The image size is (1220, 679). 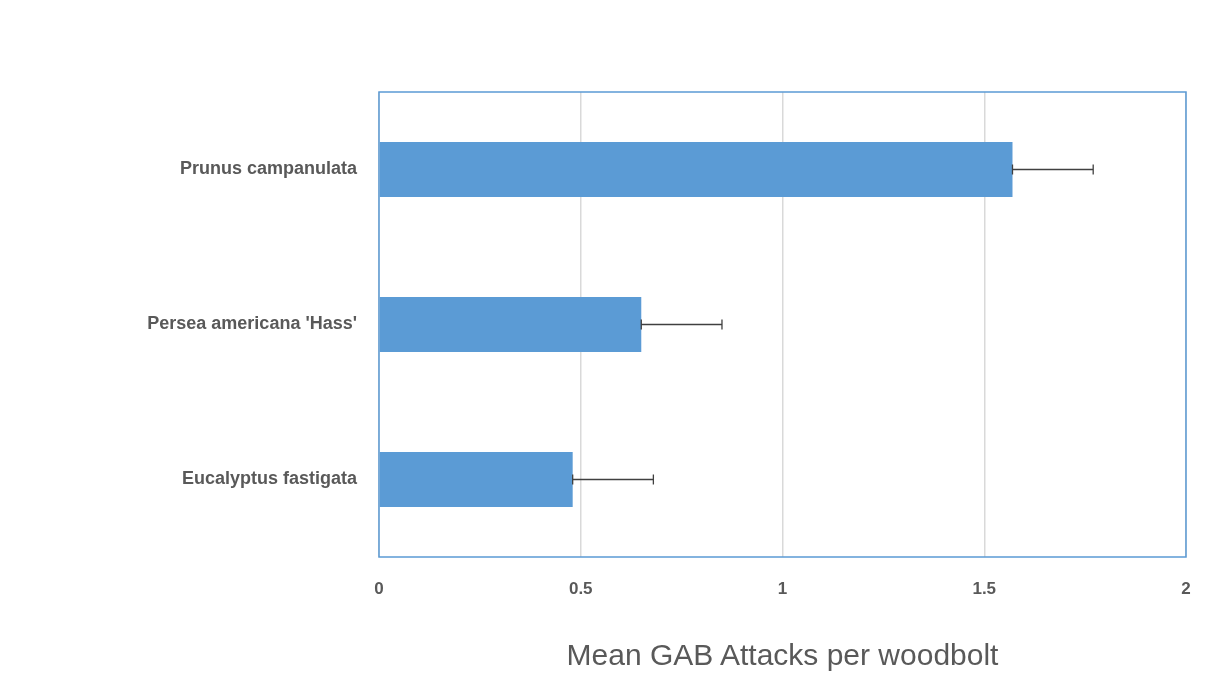 I want to click on x-tick-label: 0, so click(x=379, y=588).